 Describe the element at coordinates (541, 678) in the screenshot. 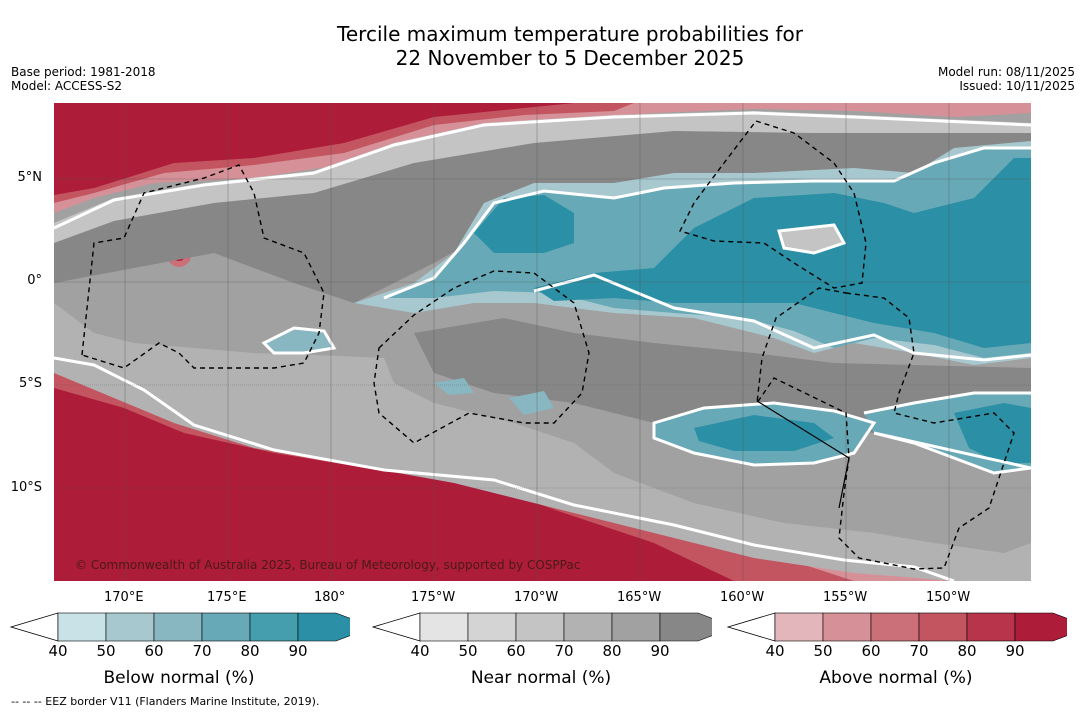

I see `near-normal-label: Near normal (%)` at that location.